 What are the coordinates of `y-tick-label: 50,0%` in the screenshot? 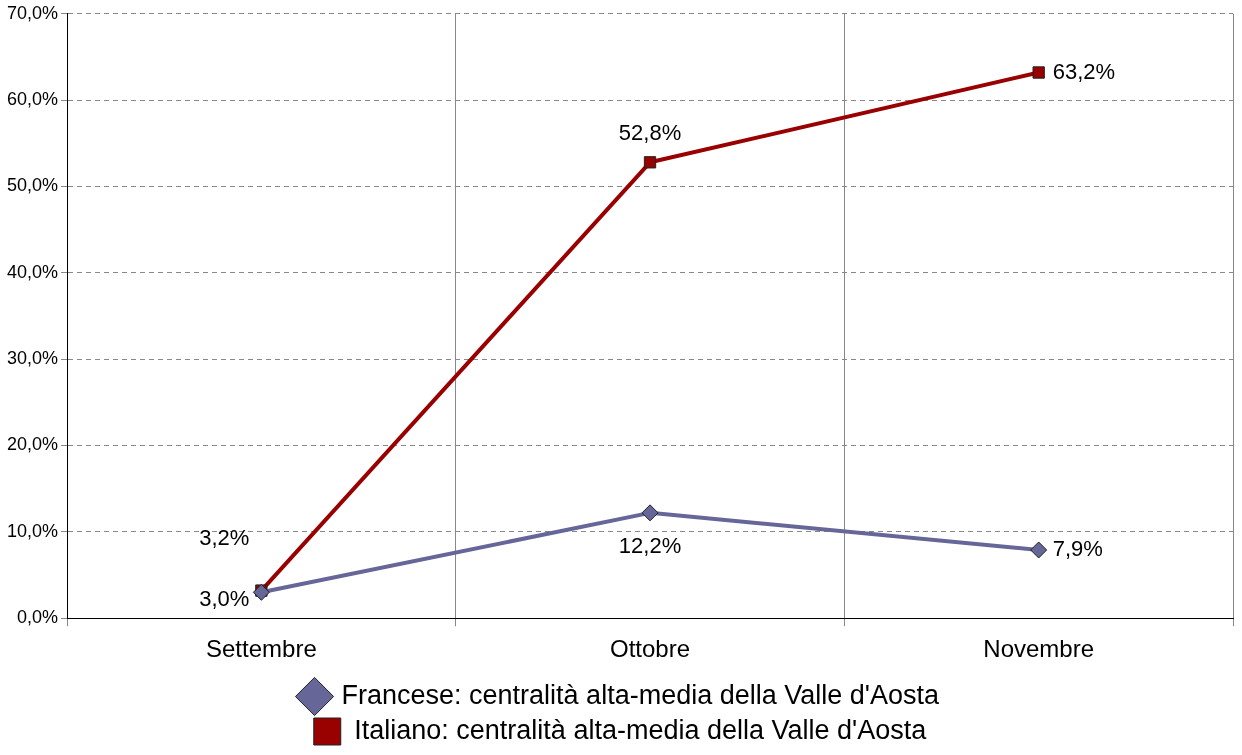 It's located at (32, 185).